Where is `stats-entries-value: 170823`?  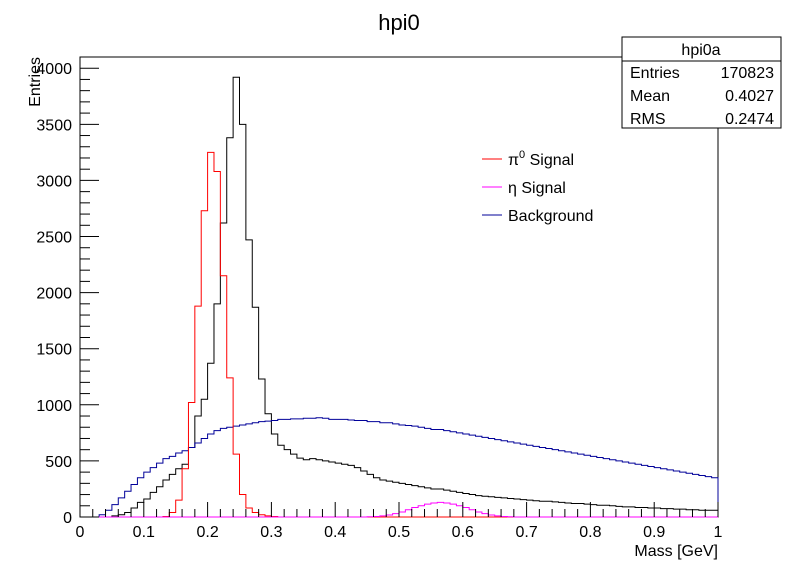 stats-entries-value: 170823 is located at coordinates (747, 73).